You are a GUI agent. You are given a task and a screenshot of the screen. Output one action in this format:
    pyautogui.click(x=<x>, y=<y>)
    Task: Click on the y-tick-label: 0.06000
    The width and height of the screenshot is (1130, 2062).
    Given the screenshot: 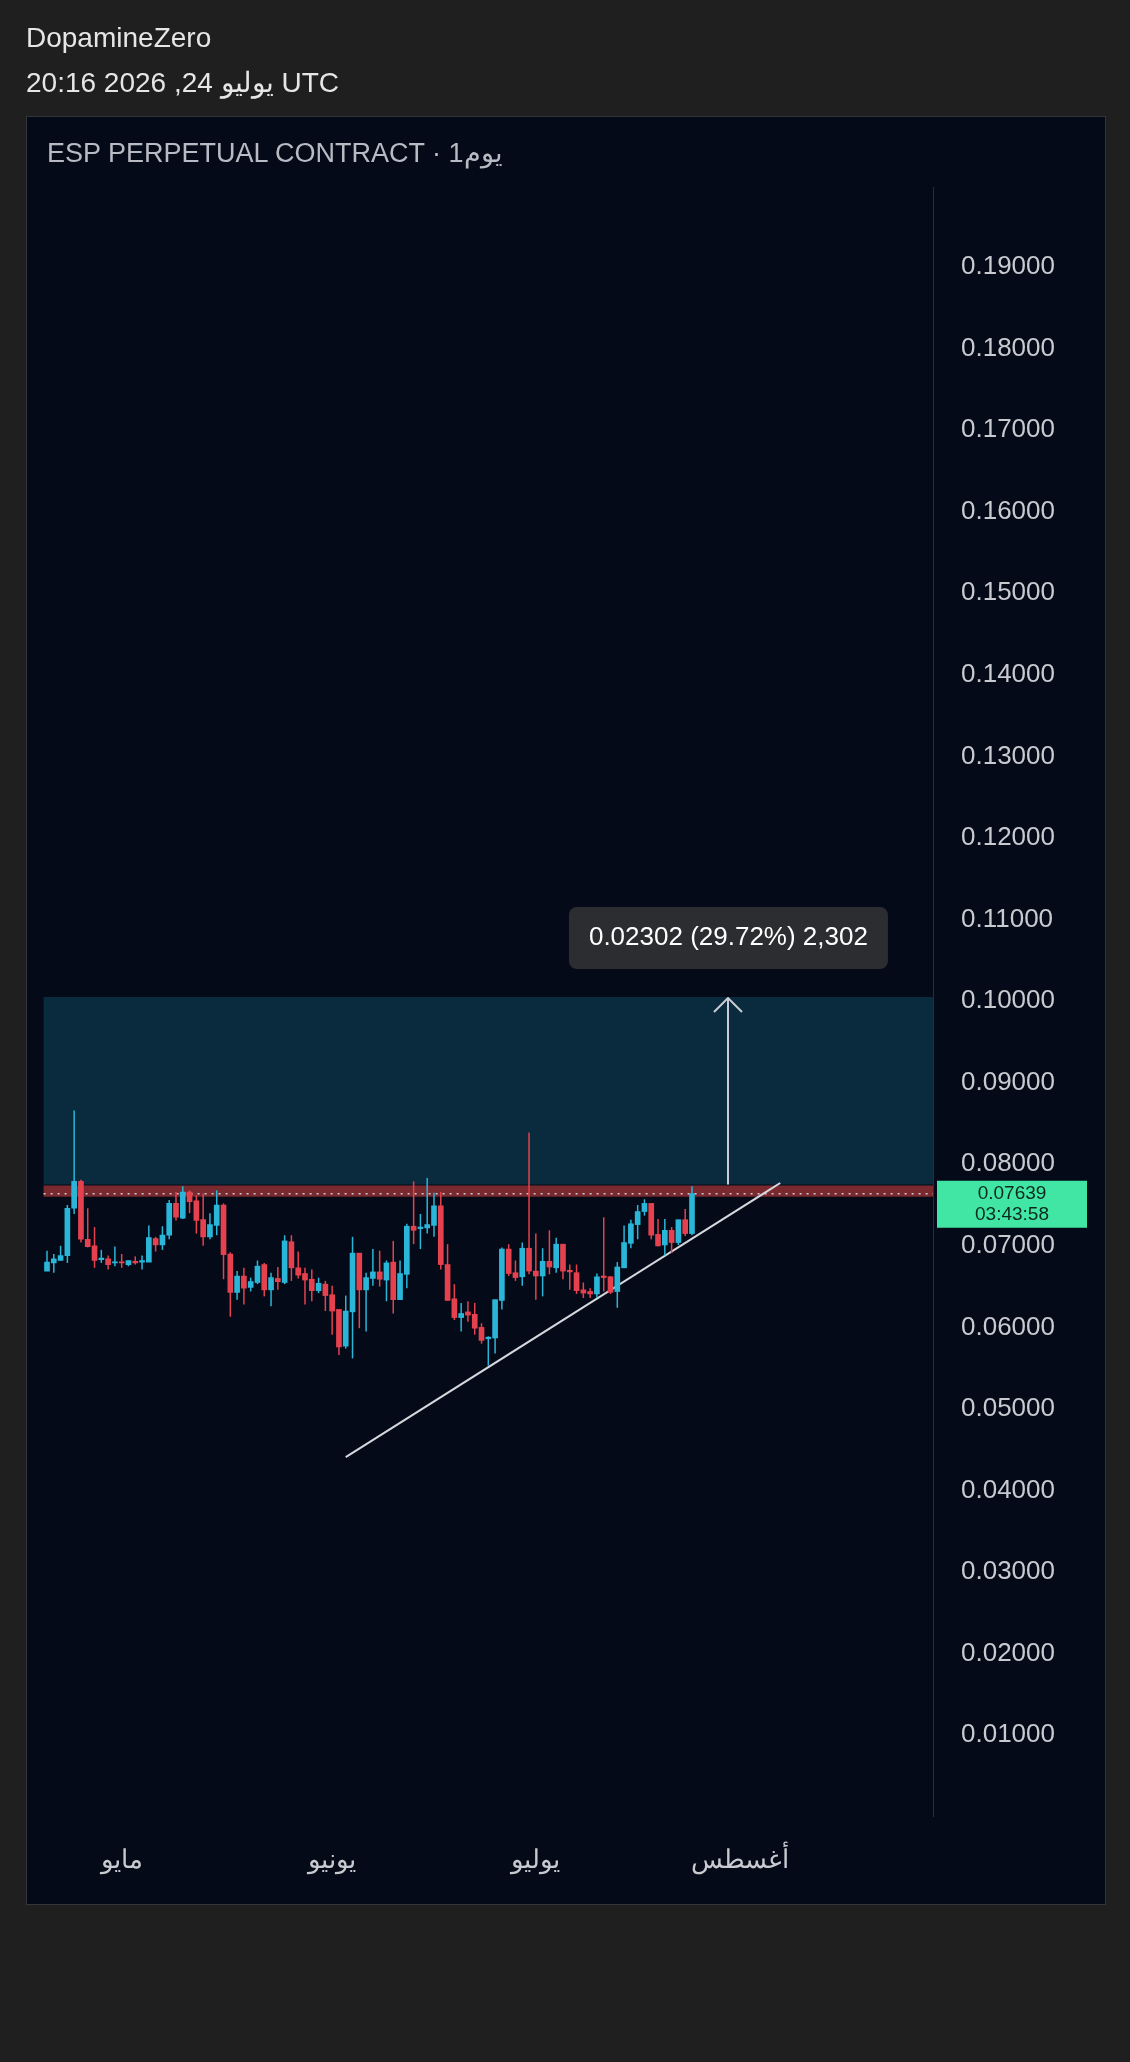 What is the action you would take?
    pyautogui.click(x=1008, y=1325)
    